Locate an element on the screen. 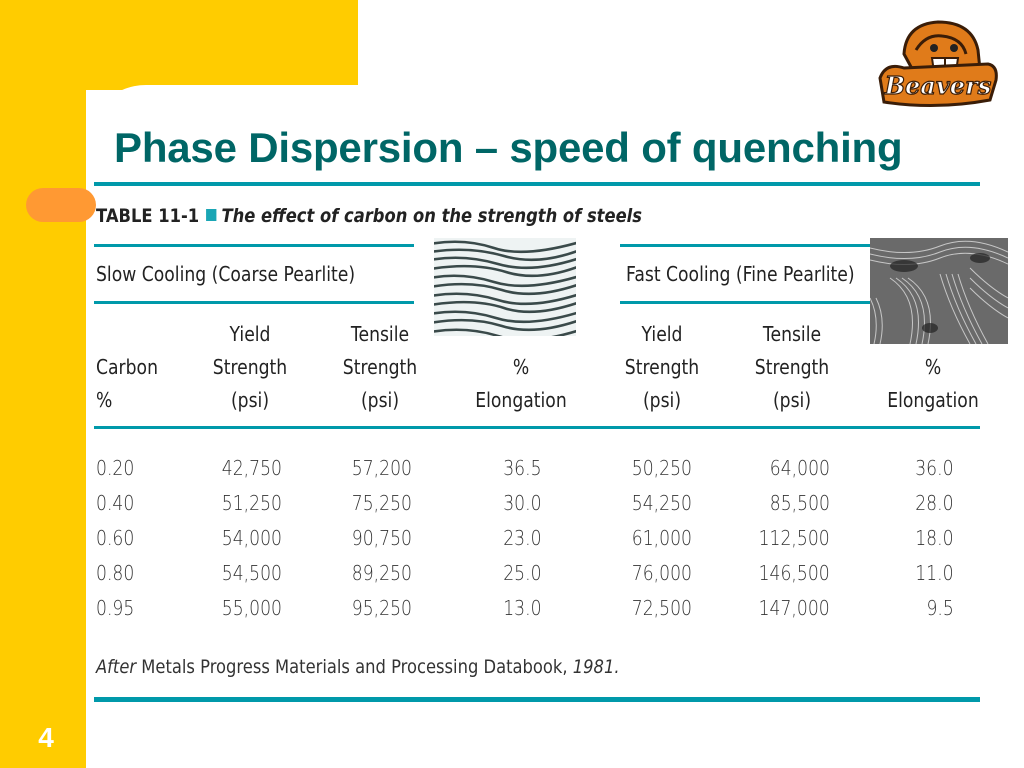 This screenshot has height=768, width=1024. cell-fast-tensile: 64,000 is located at coordinates (799, 468).